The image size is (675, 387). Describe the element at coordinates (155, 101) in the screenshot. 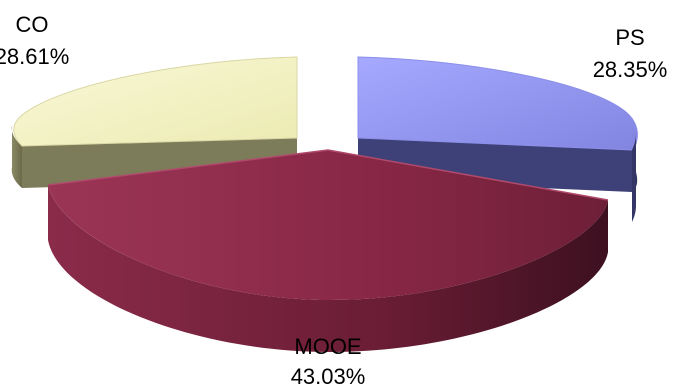

I see `pie-slice-co-top` at that location.